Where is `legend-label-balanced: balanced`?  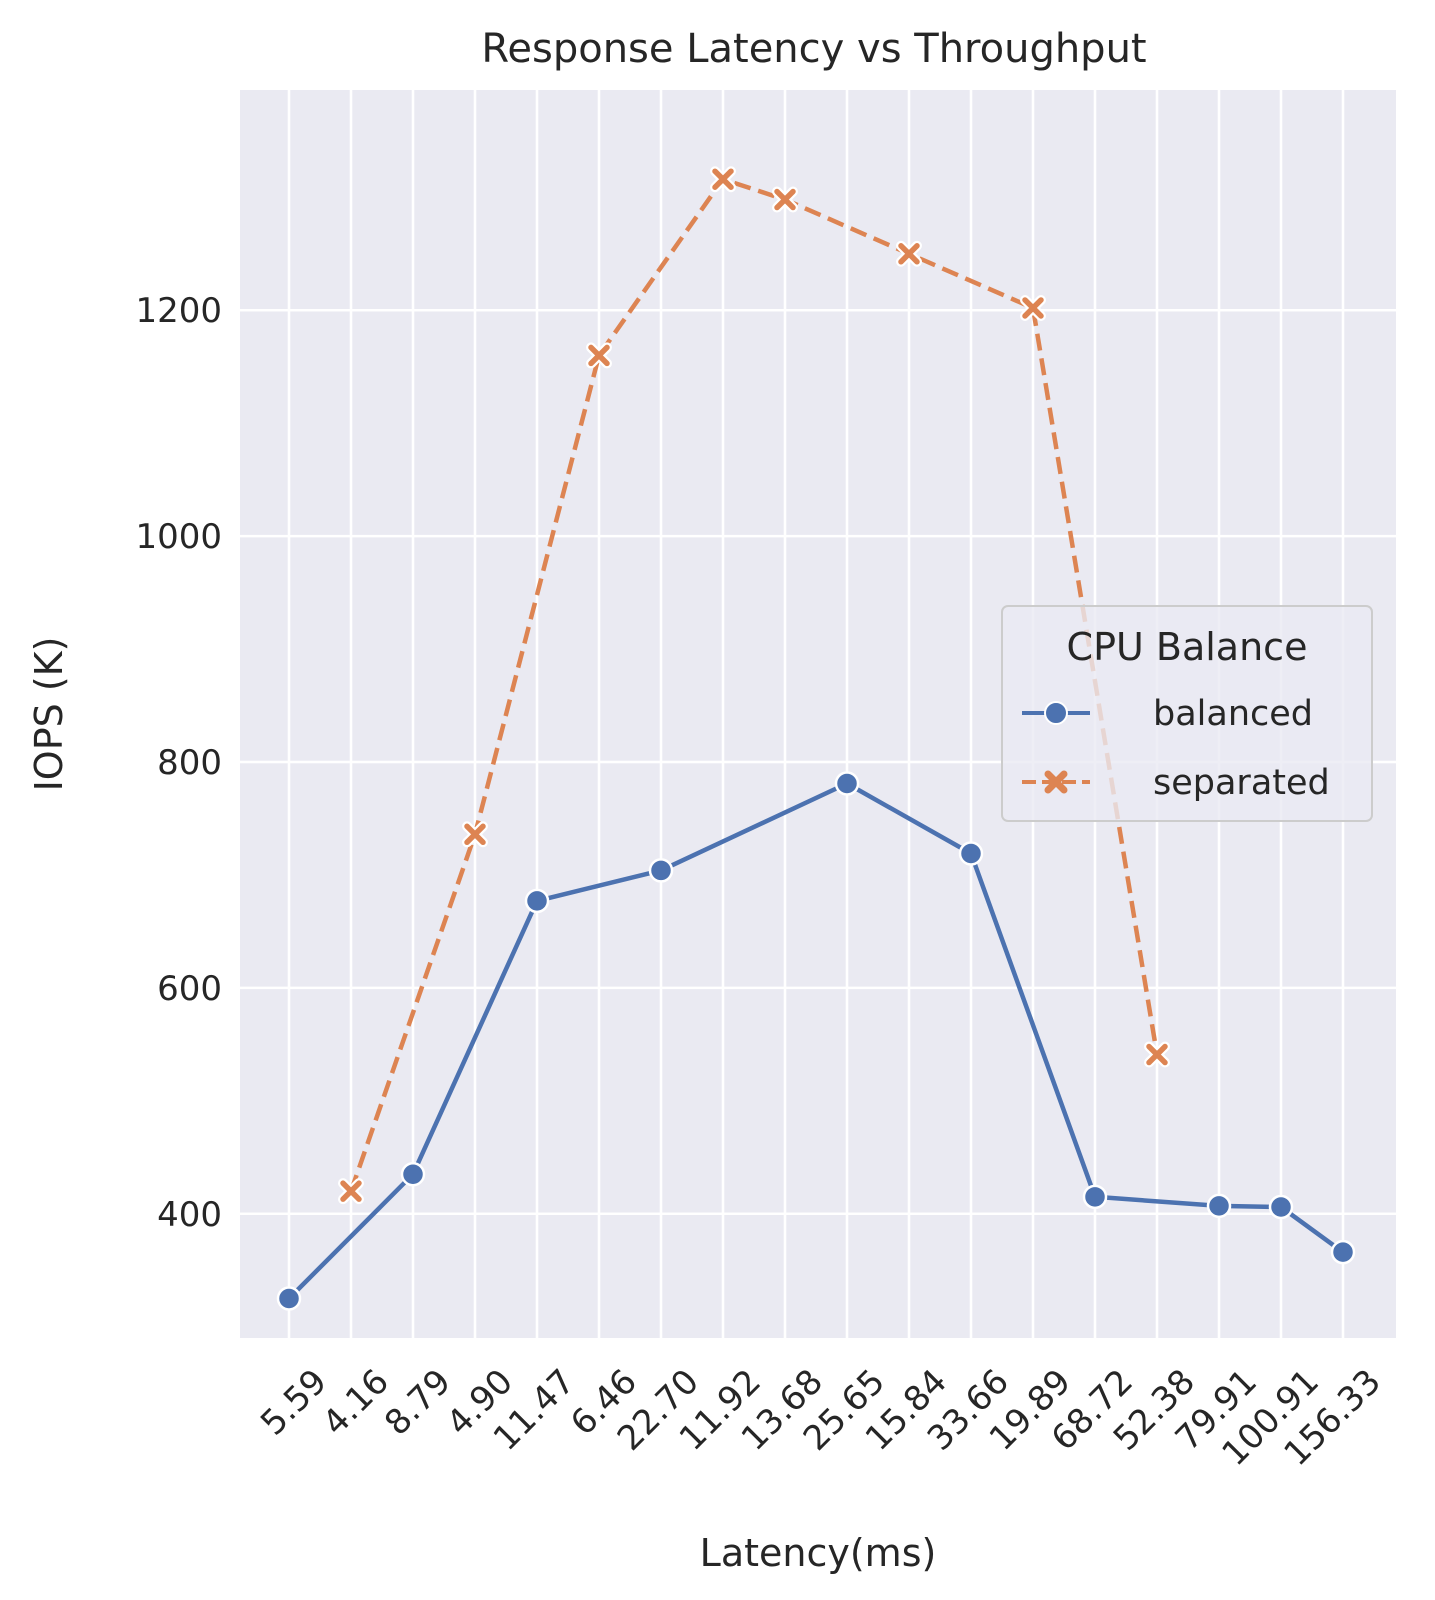 legend-label-balanced: balanced is located at coordinates (1233, 714).